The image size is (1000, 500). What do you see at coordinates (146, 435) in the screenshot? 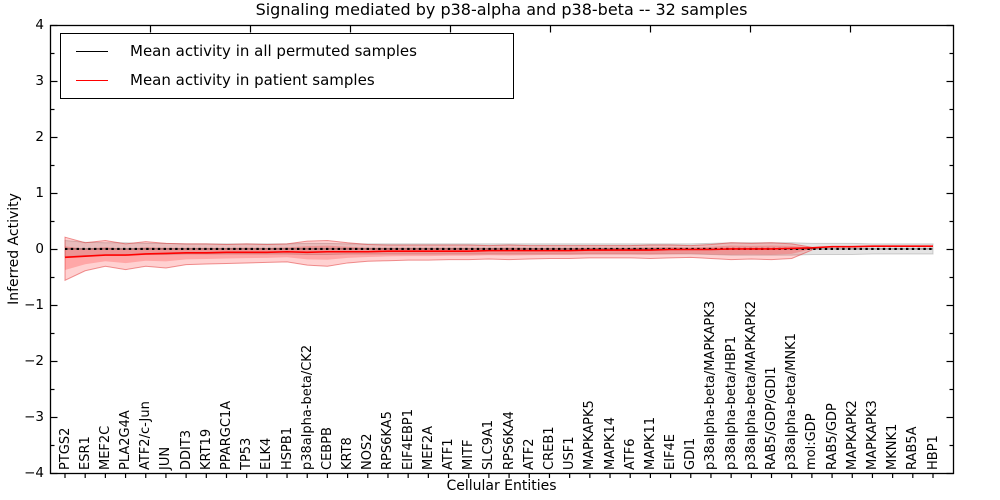
I see `x-tick-label: ATF2/c-Jun` at bounding box center [146, 435].